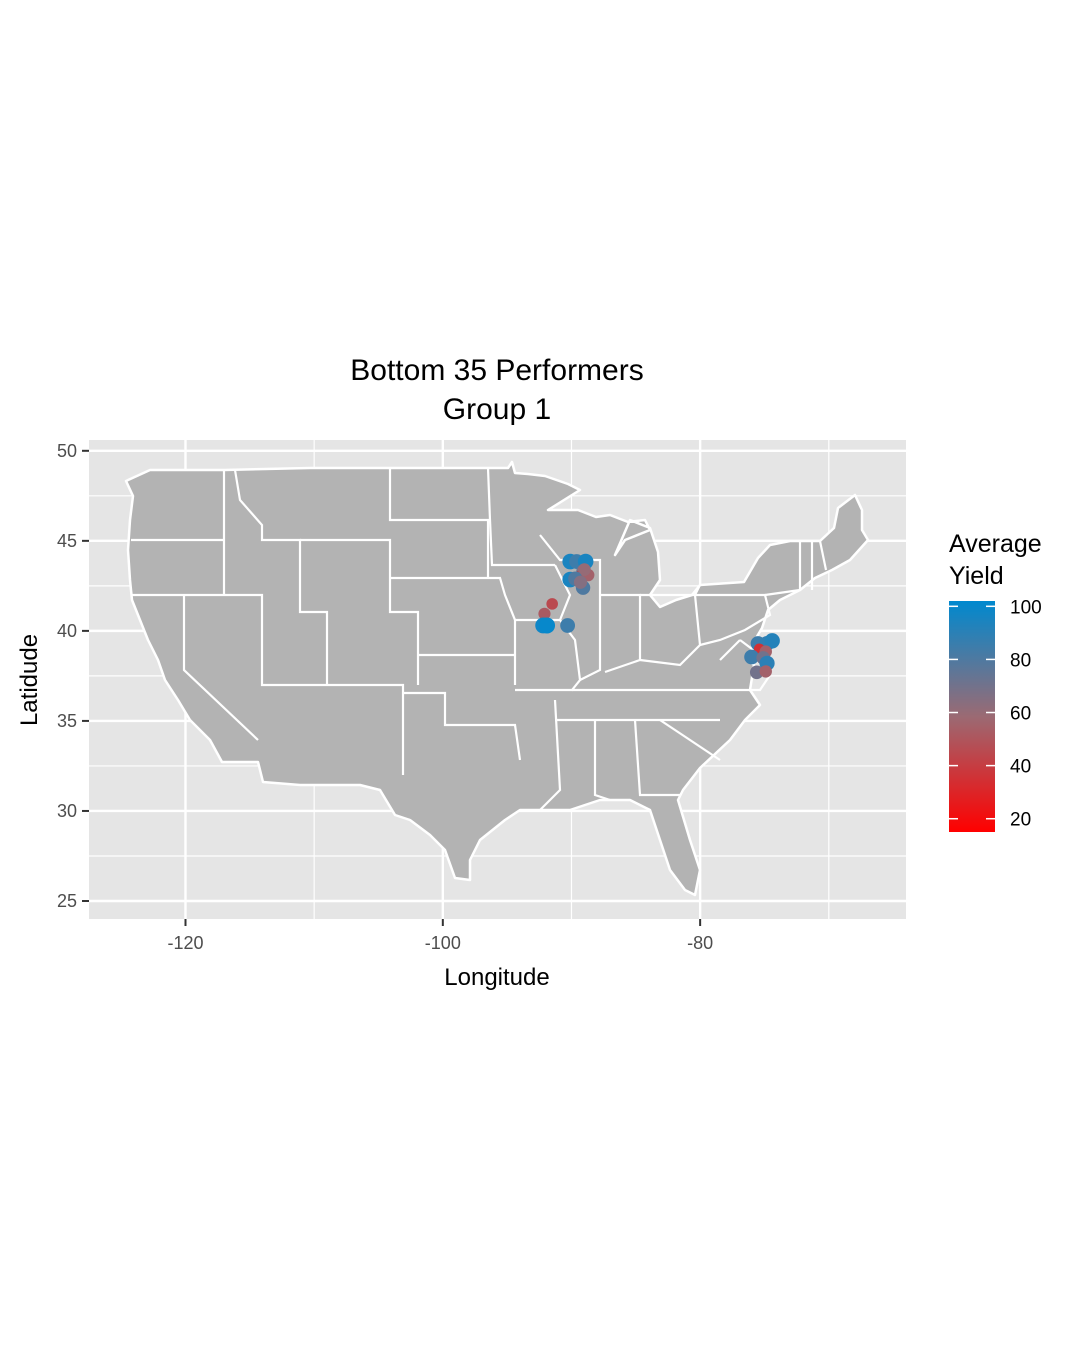  I want to click on legend: Average Yield 20 40 60 80 100, so click(995, 681).